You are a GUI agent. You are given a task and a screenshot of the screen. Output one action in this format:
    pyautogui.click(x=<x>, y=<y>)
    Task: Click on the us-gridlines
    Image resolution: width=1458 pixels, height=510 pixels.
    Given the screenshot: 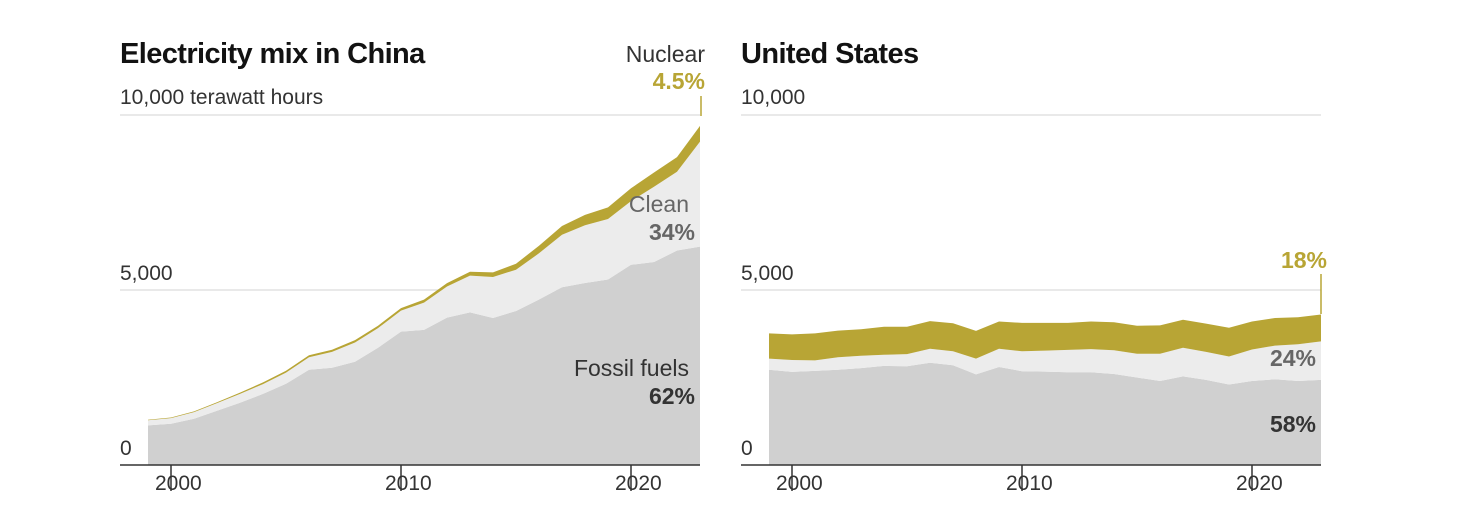 What is the action you would take?
    pyautogui.click(x=1031, y=202)
    